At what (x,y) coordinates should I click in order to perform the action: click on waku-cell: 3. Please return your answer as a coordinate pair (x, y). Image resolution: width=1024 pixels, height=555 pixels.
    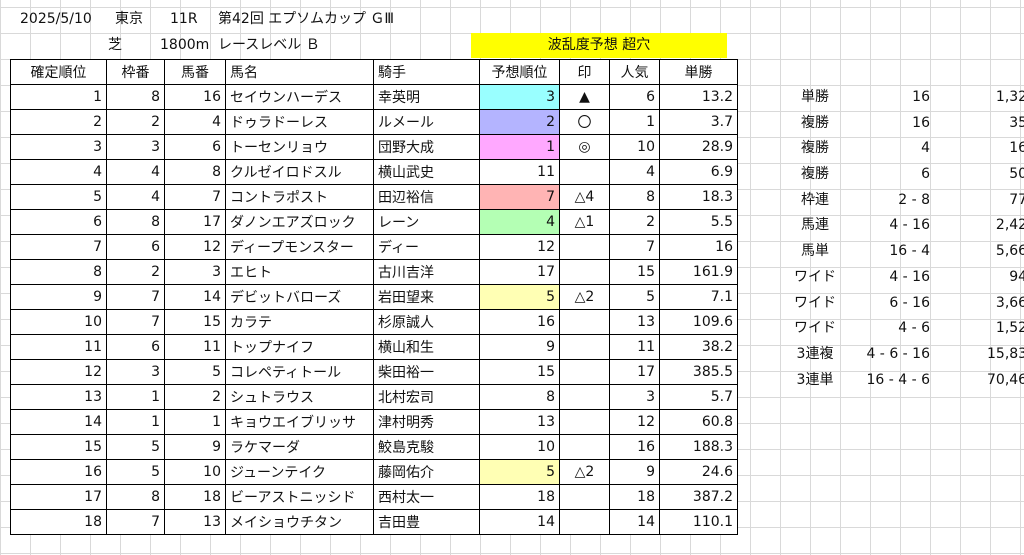
    Looking at the image, I should click on (135, 147).